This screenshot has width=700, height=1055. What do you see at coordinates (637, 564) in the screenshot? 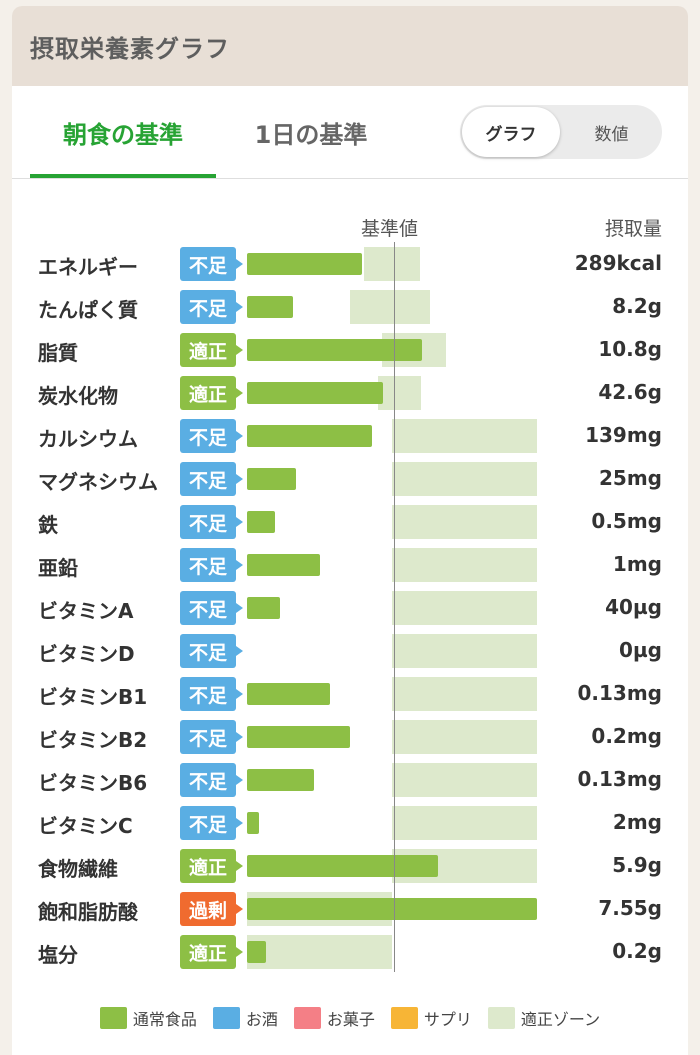
I see `intake-value: 1mg` at bounding box center [637, 564].